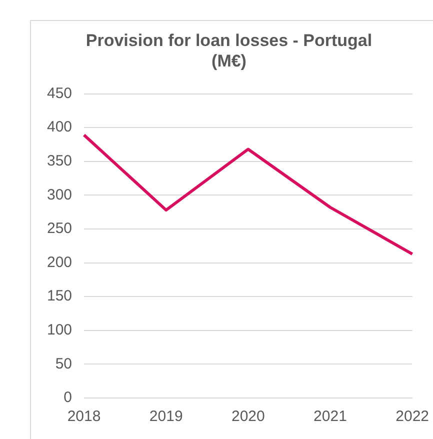  I want to click on y-tick-label: 350, so click(59, 161).